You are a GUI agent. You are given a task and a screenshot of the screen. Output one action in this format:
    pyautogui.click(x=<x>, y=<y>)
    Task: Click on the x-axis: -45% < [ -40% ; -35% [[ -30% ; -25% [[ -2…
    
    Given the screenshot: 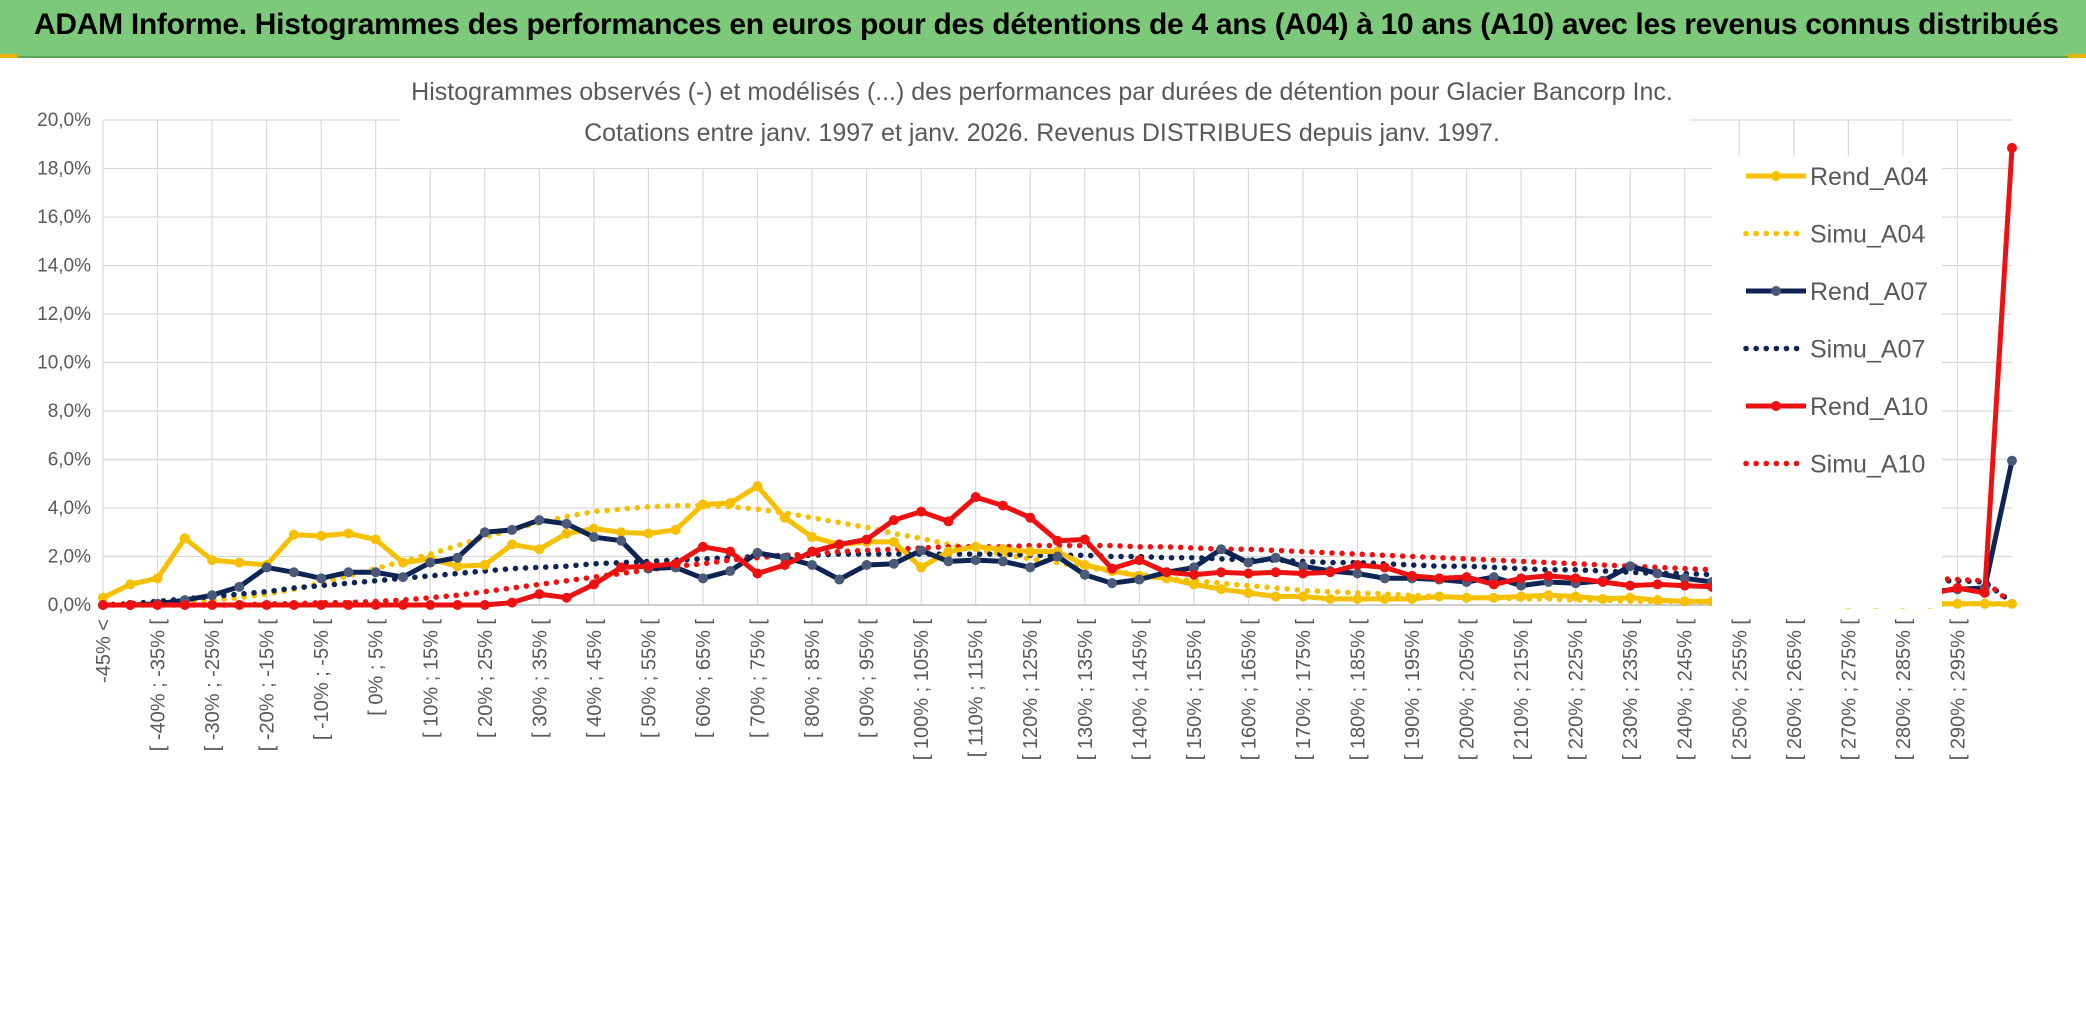 What is the action you would take?
    pyautogui.click(x=1052, y=682)
    